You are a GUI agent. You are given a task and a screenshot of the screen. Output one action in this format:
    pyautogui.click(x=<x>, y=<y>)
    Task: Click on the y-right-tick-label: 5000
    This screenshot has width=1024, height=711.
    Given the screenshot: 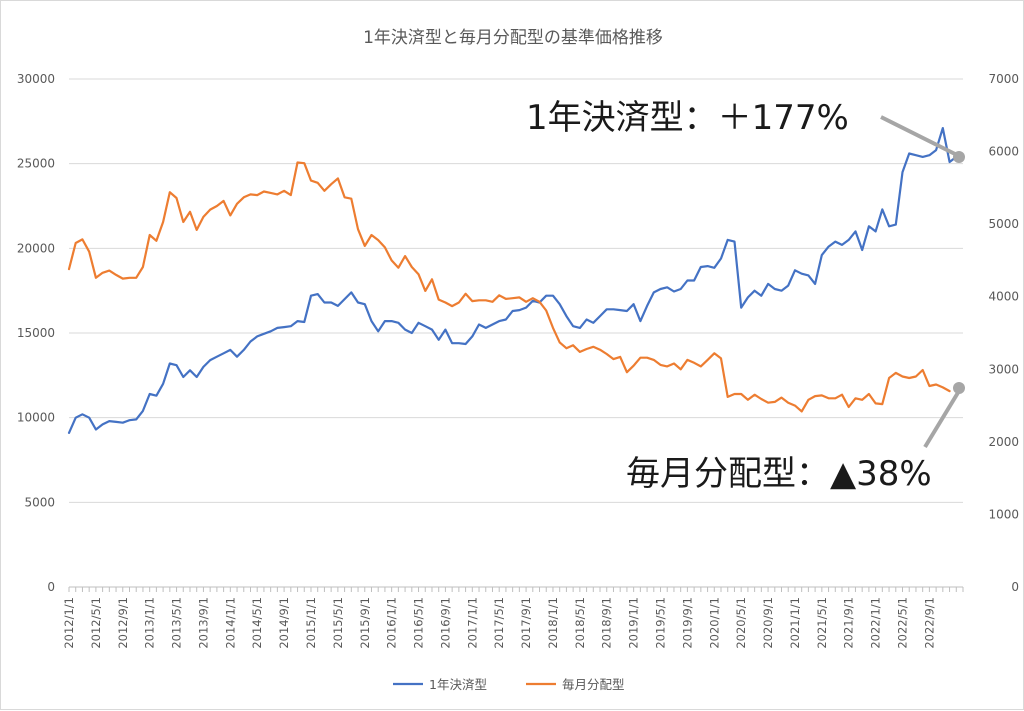 What is the action you would take?
    pyautogui.click(x=1003, y=224)
    